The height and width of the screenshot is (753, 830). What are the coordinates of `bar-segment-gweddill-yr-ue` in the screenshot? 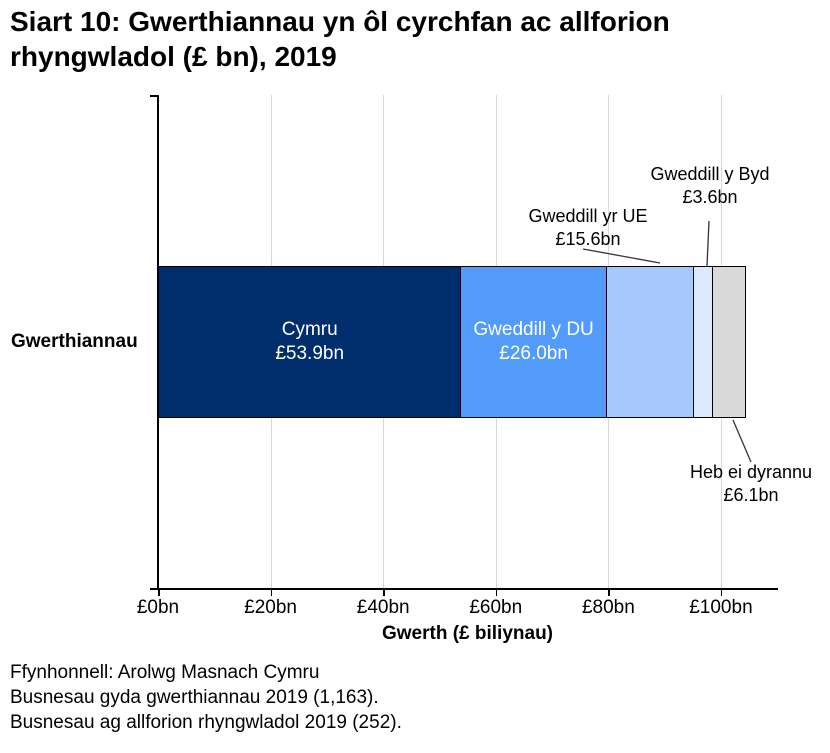 It's located at (649, 342).